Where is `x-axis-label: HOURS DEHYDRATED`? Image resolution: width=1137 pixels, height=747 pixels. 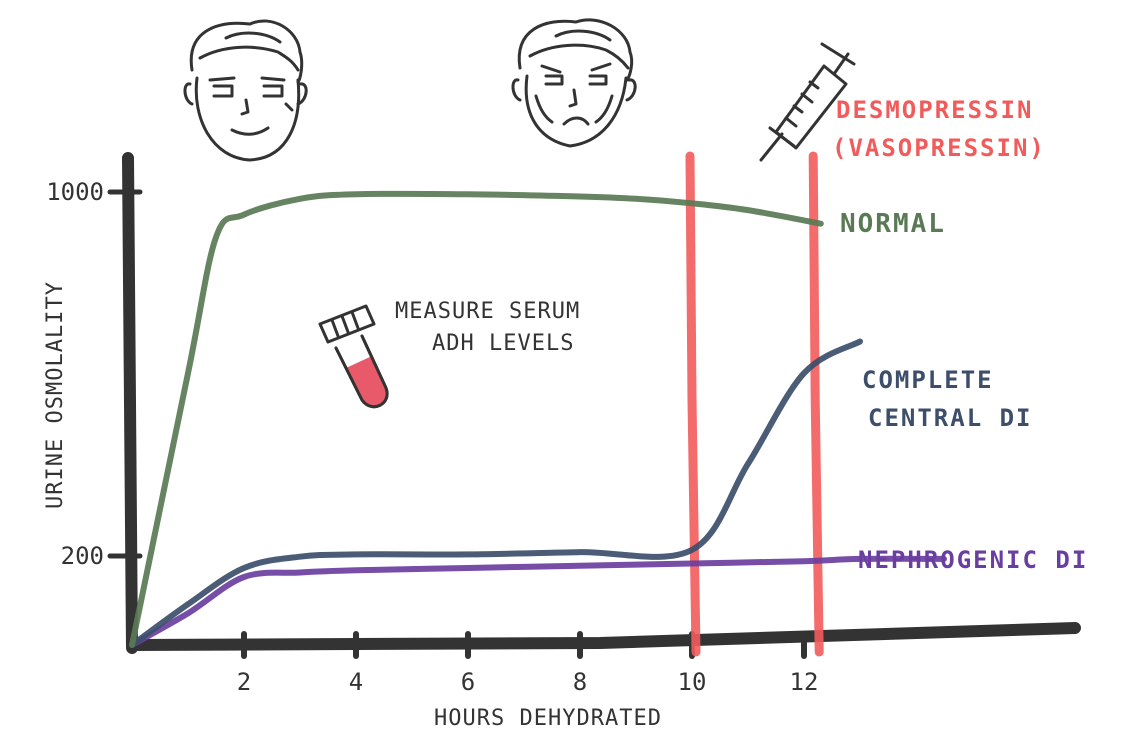 x-axis-label: HOURS DEHYDRATED is located at coordinates (548, 718).